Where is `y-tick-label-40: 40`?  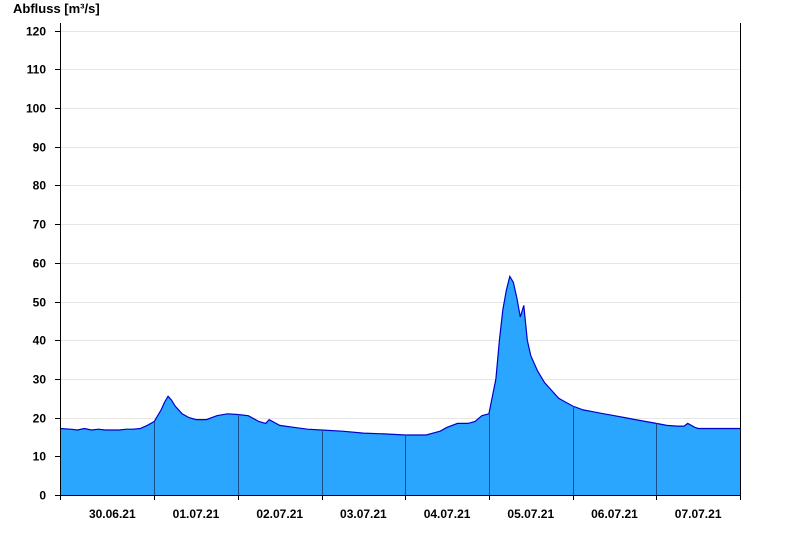 y-tick-label-40: 40 is located at coordinates (40, 341).